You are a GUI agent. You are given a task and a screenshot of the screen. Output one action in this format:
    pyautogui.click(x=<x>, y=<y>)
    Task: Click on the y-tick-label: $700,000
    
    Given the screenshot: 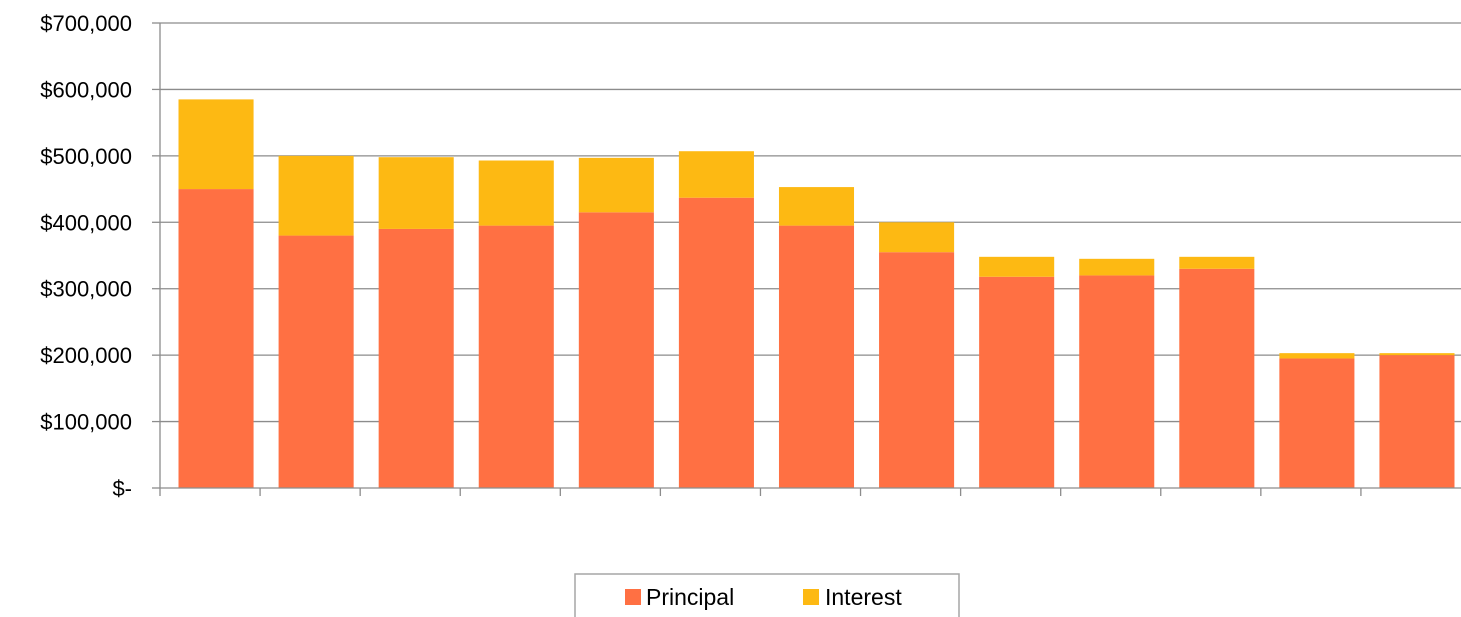 What is the action you would take?
    pyautogui.click(x=86, y=23)
    